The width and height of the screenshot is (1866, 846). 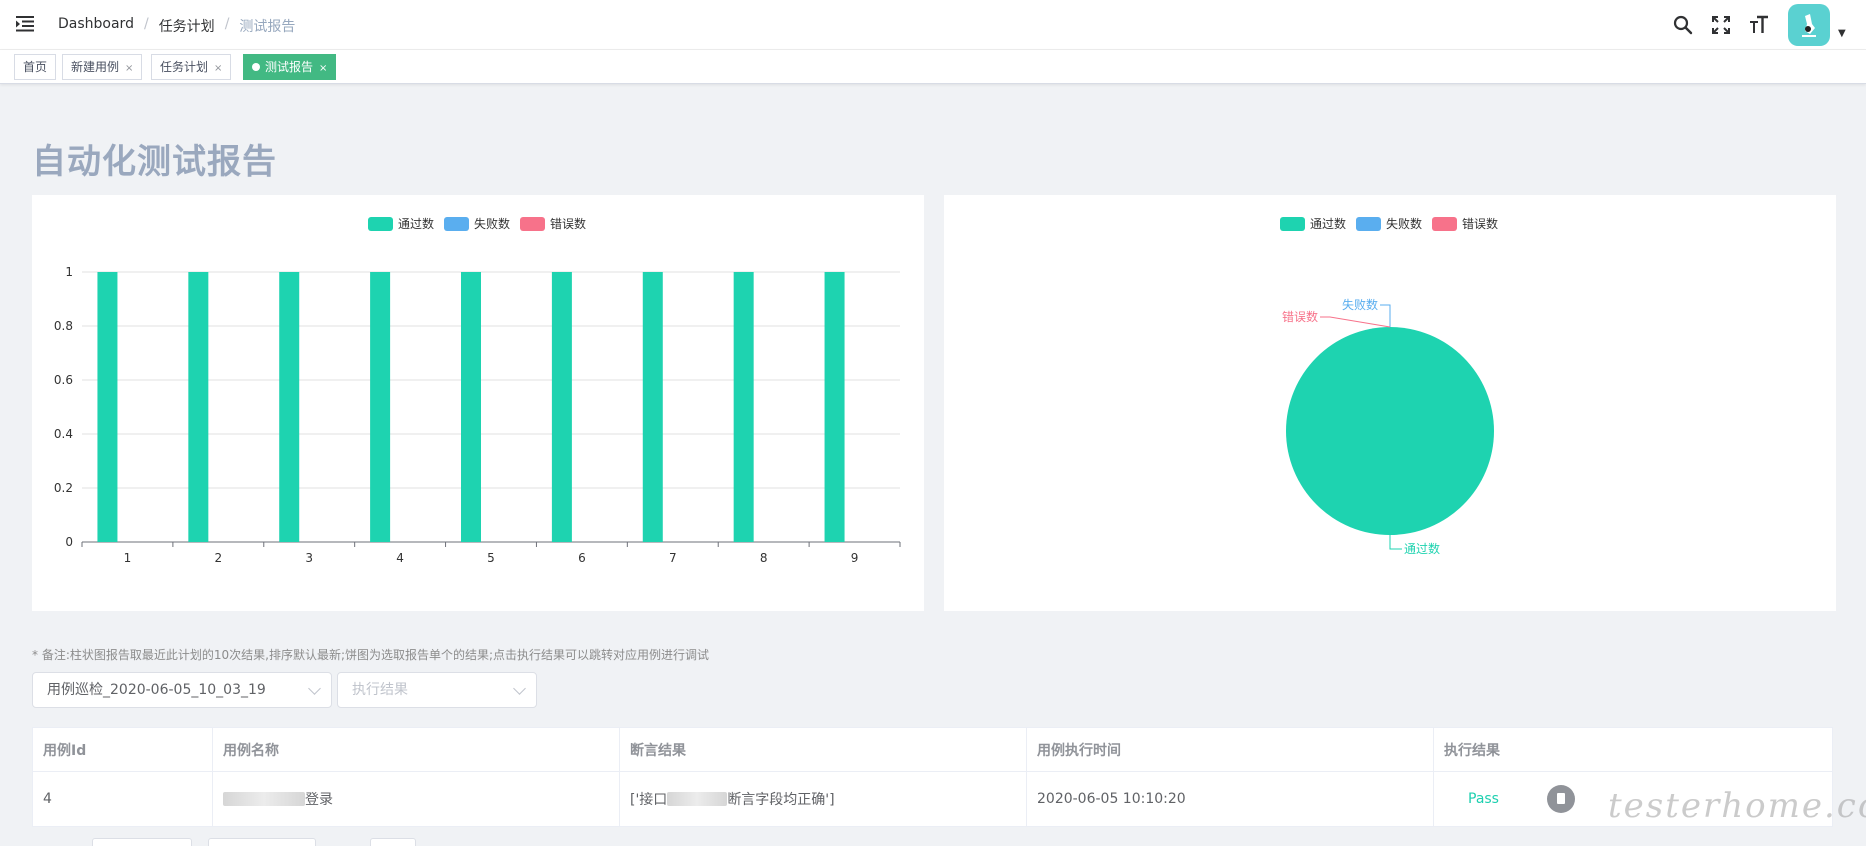 I want to click on table-header-row: 用例Id 用例名称 断言结果 用例执行时间 执行结果, so click(x=932, y=750).